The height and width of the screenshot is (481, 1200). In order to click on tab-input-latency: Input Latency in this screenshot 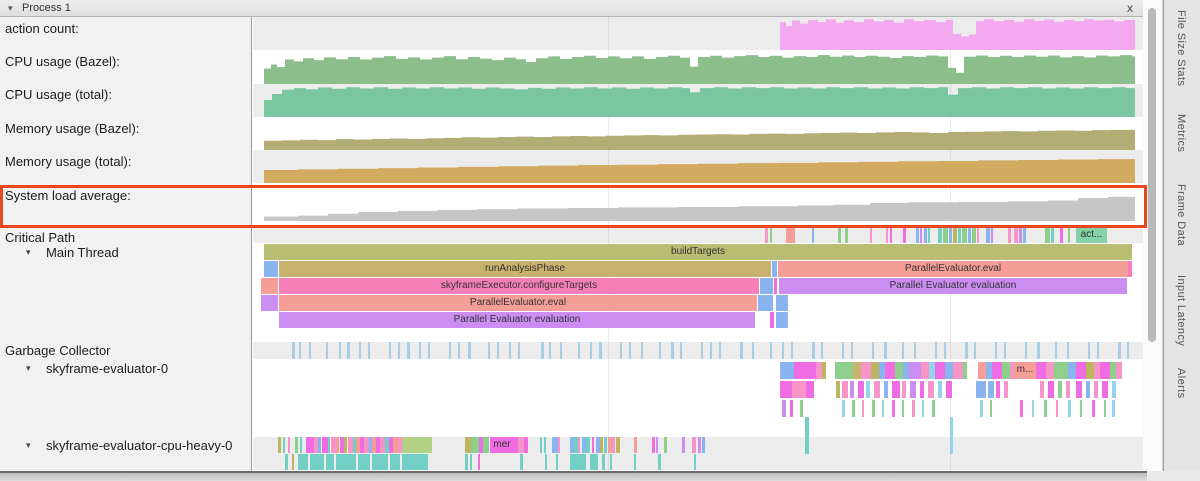, I will do `click(1181, 311)`.